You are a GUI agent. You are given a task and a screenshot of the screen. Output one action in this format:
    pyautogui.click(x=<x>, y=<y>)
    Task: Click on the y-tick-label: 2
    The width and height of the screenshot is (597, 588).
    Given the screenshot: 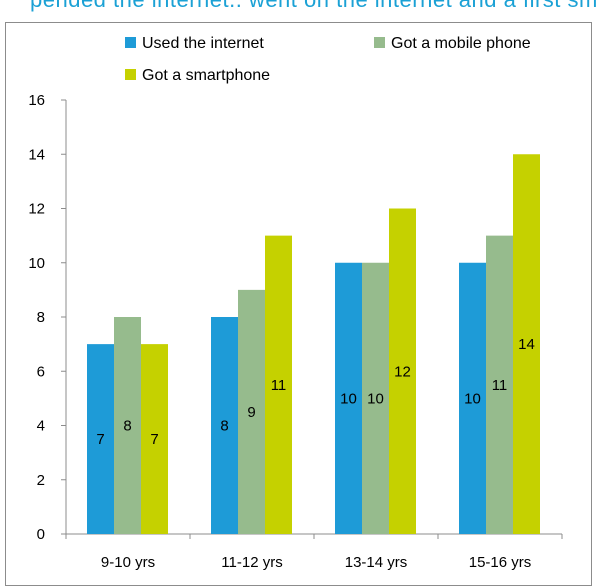 What is the action you would take?
    pyautogui.click(x=41, y=480)
    